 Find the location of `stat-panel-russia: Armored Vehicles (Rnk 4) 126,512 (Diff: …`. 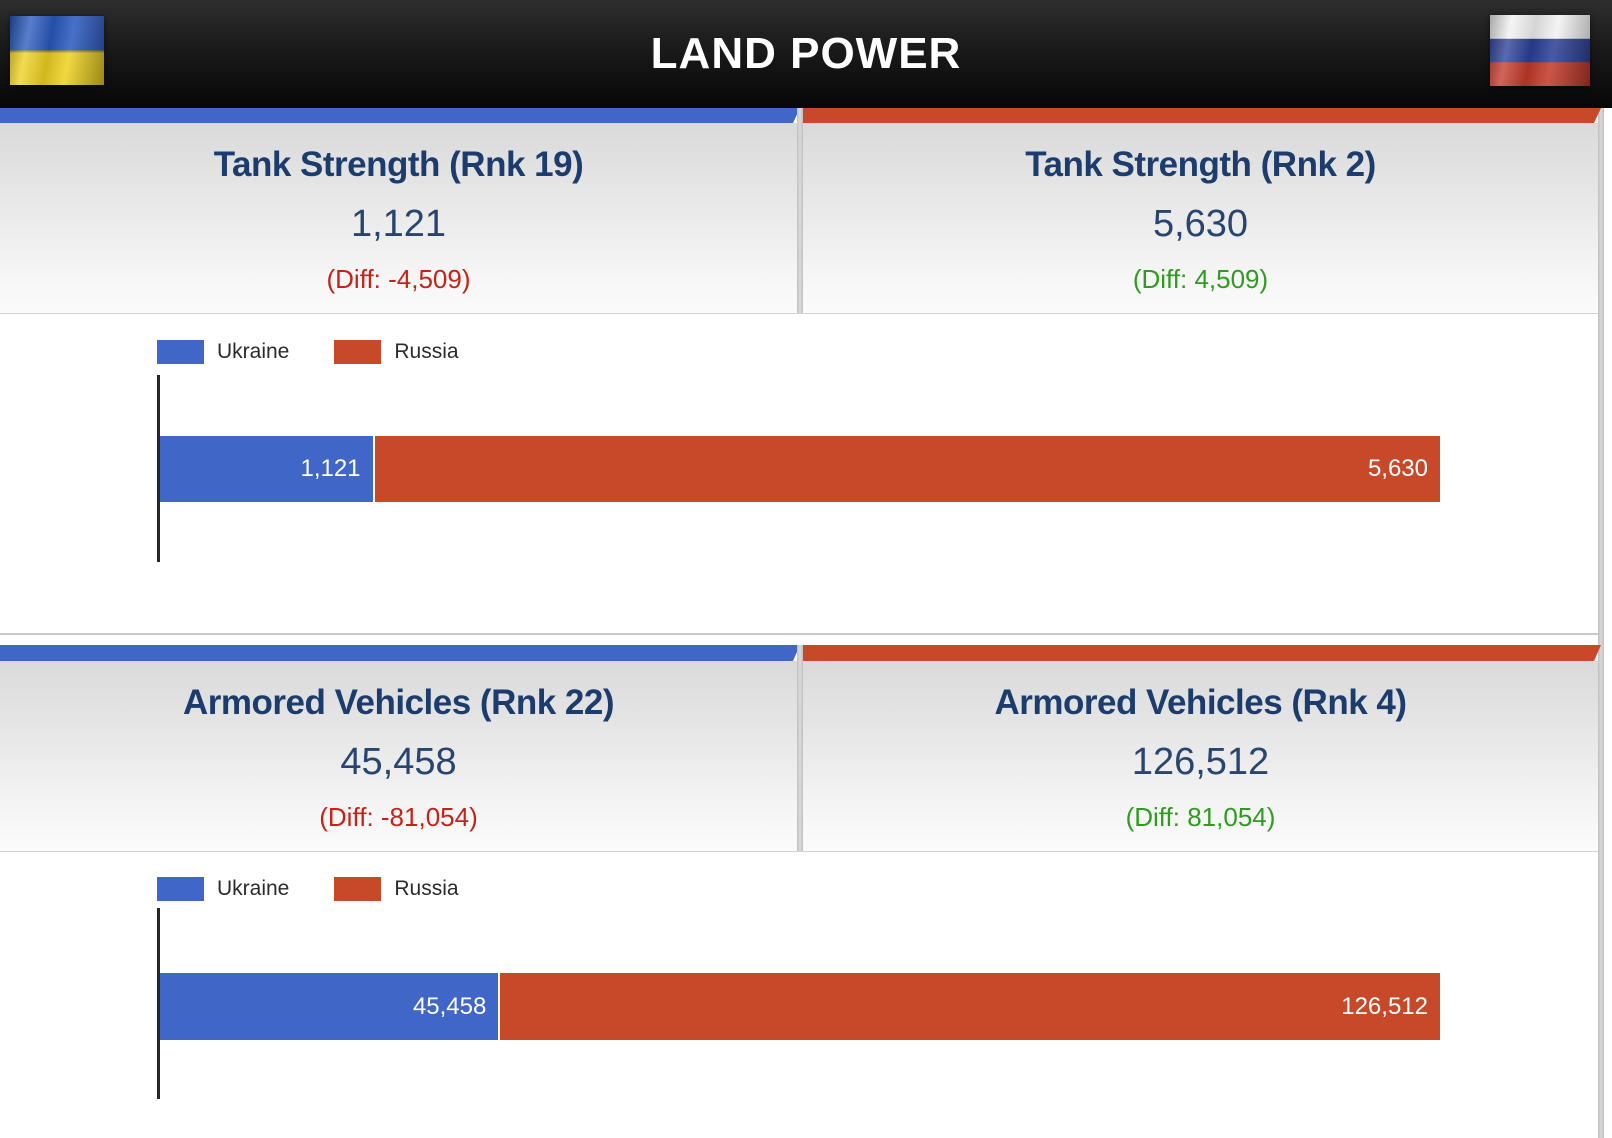

stat-panel-russia: Armored Vehicles (Rnk 4) 126,512 (Diff: … is located at coordinates (1200, 756).